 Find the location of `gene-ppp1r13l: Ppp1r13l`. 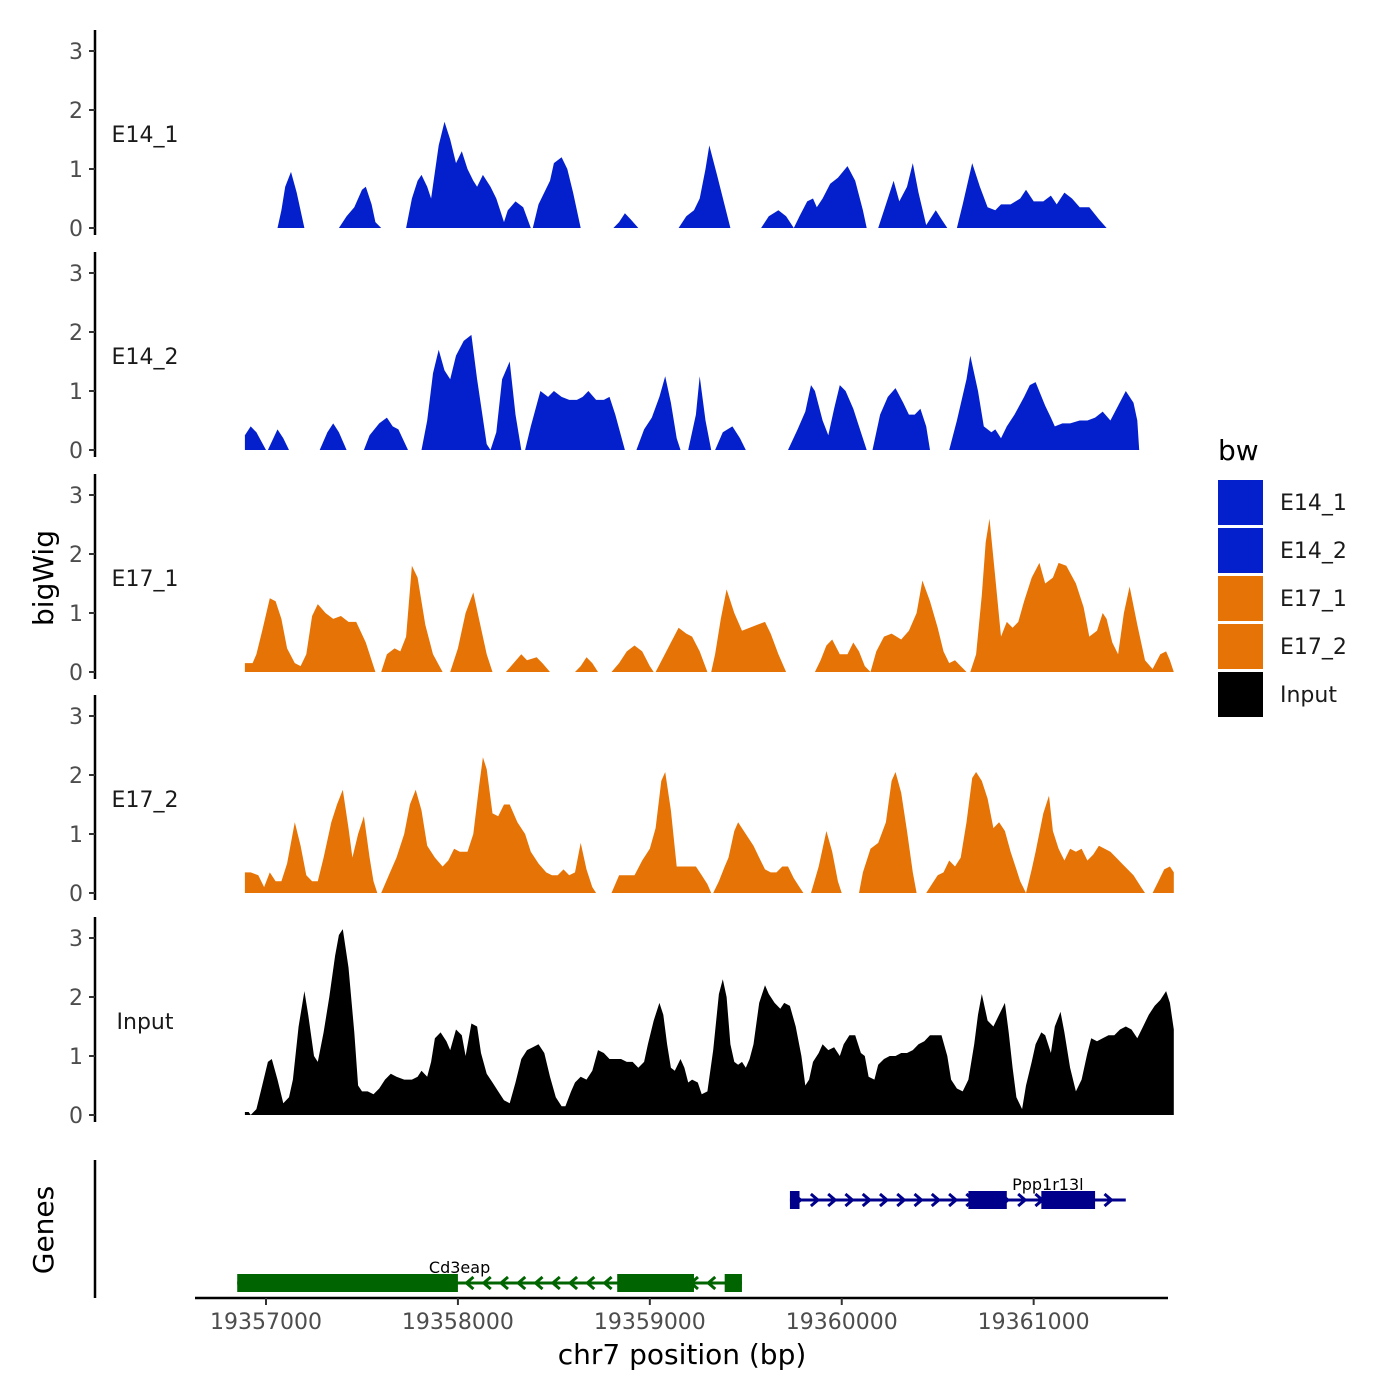

gene-ppp1r13l: Ppp1r13l is located at coordinates (957, 1192).